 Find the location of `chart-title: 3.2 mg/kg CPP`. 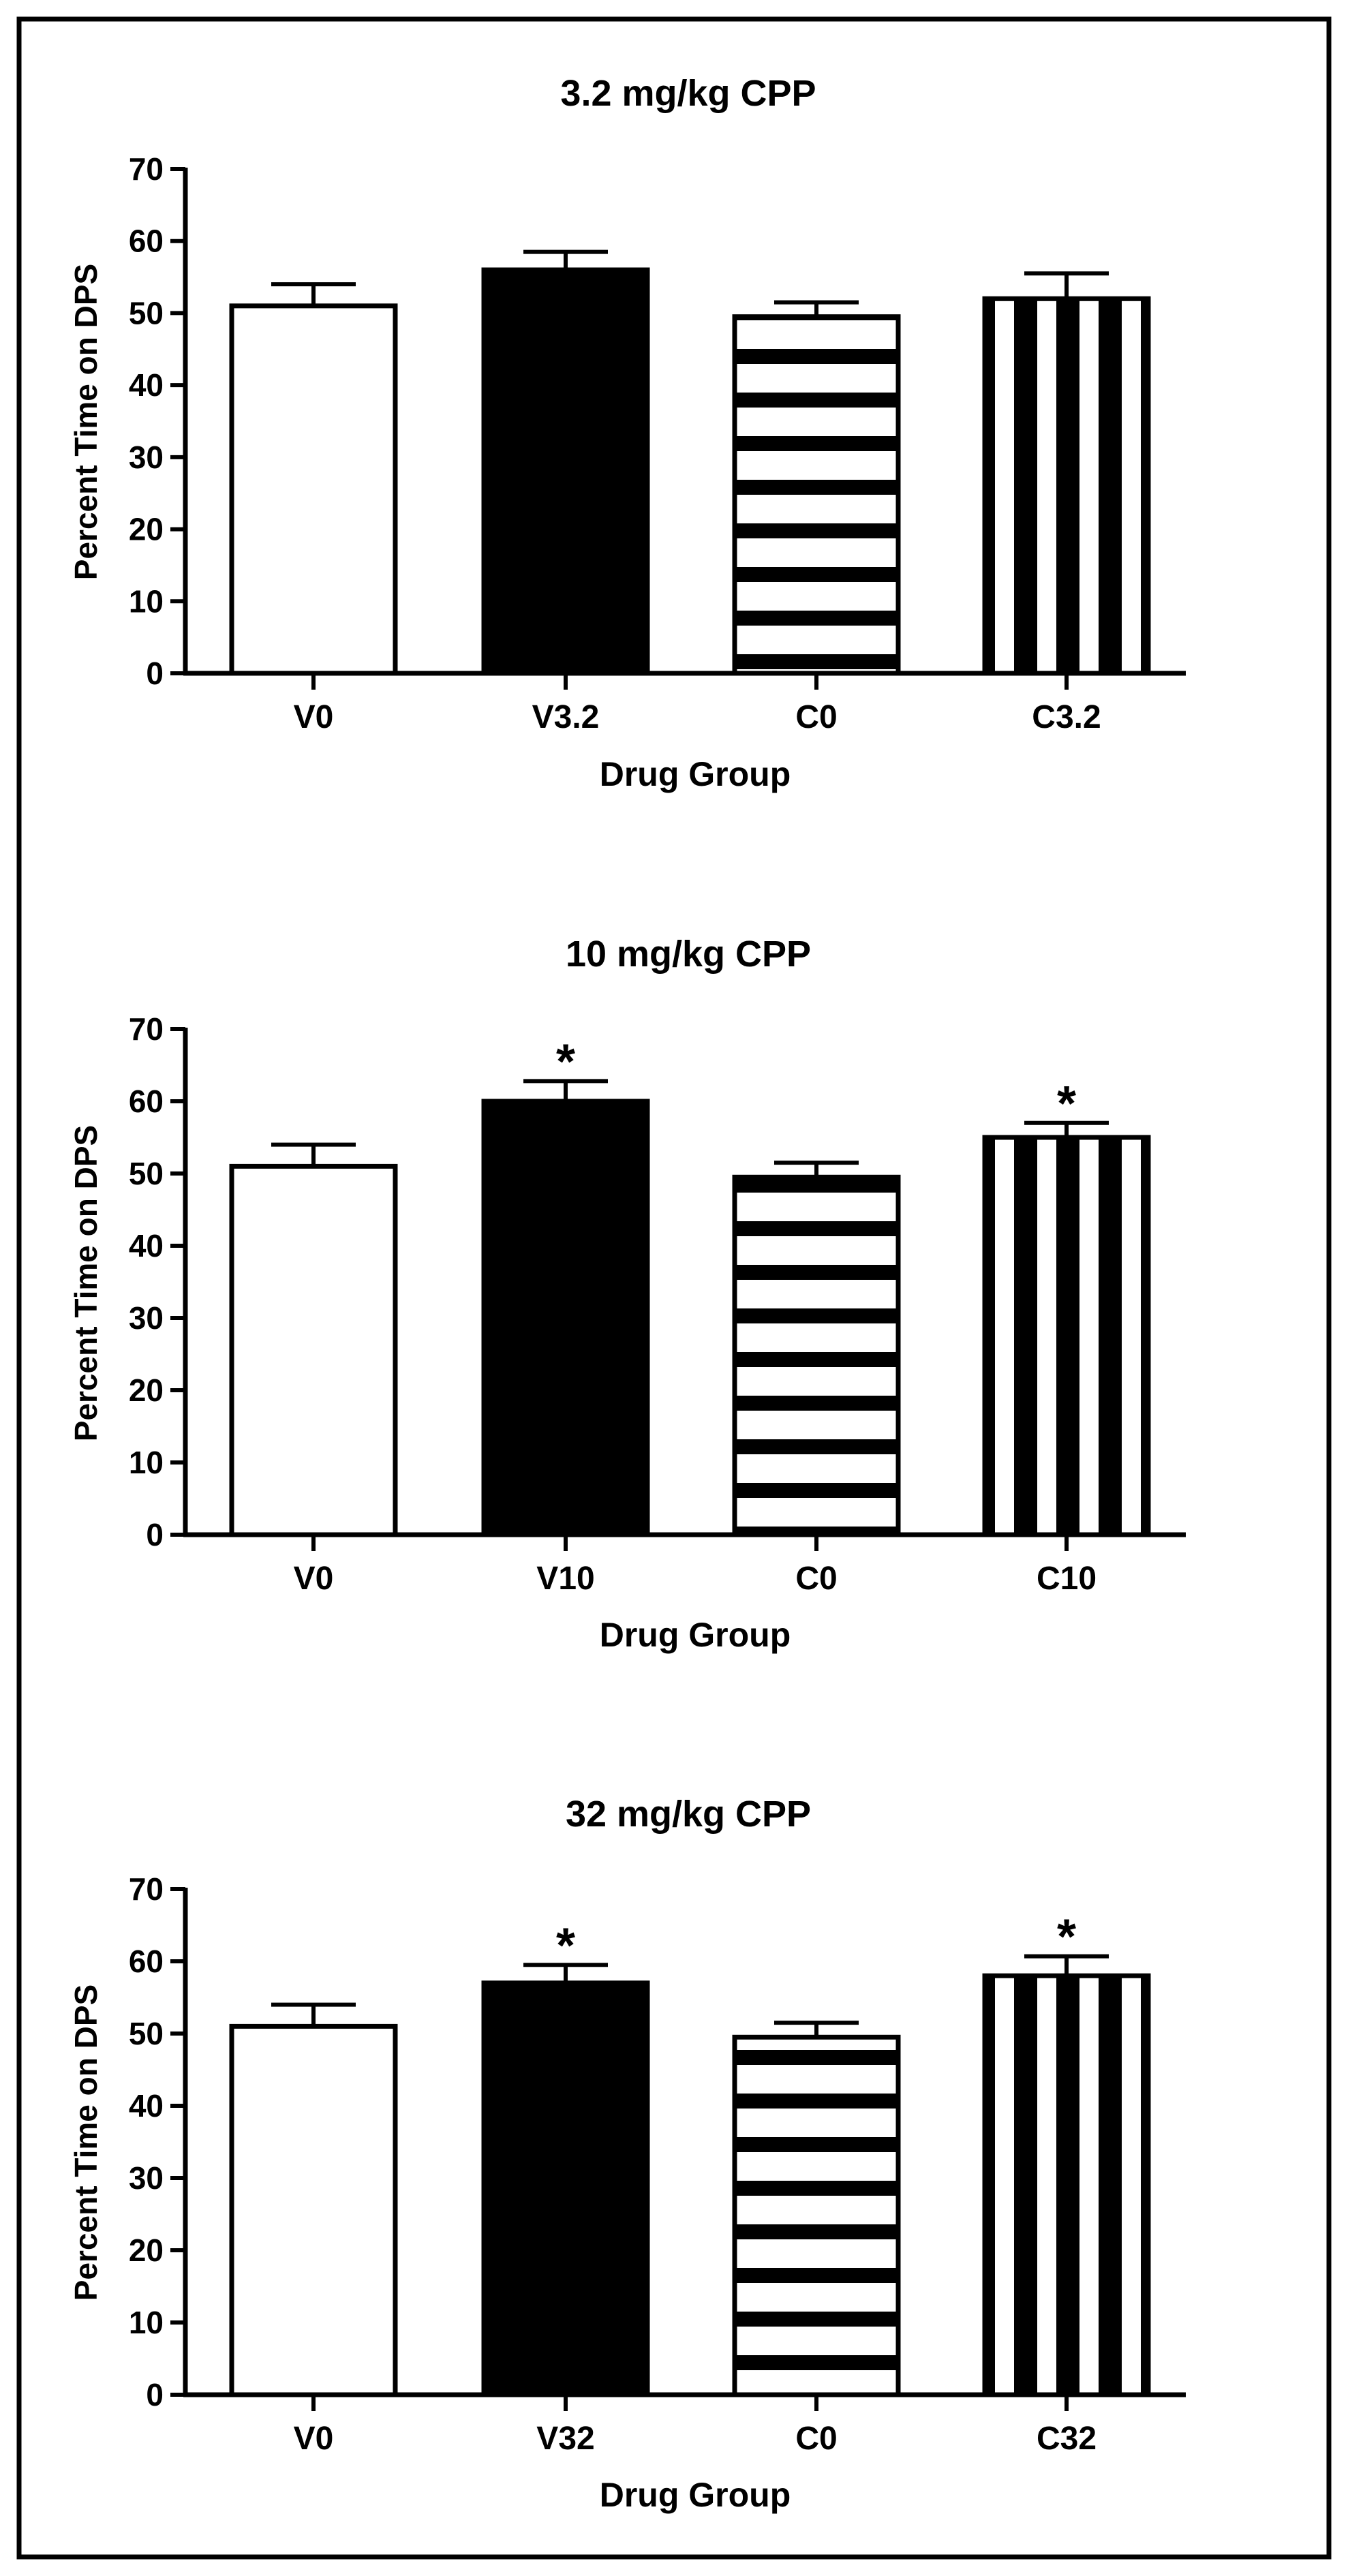

chart-title: 3.2 mg/kg CPP is located at coordinates (688, 93).